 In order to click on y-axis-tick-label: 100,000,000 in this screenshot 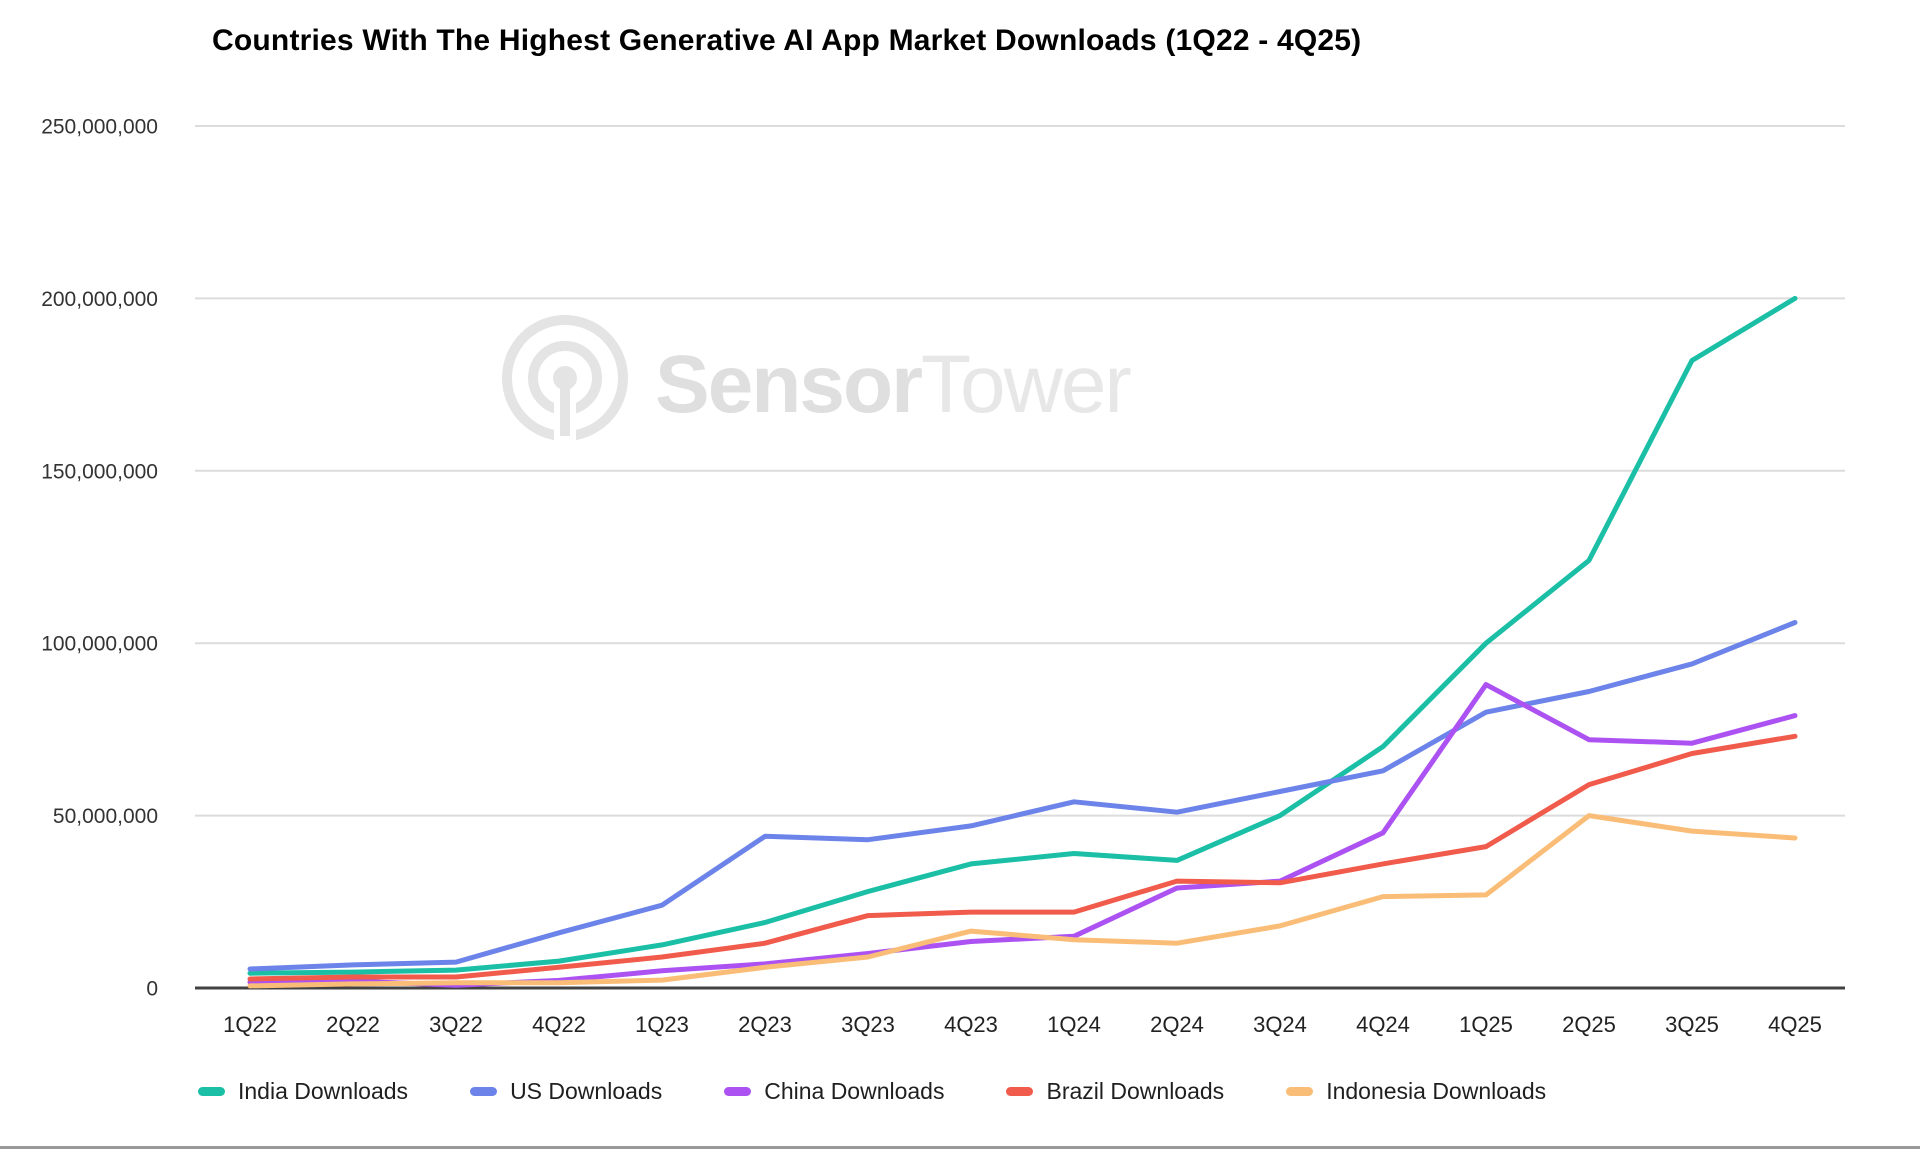, I will do `click(99, 644)`.